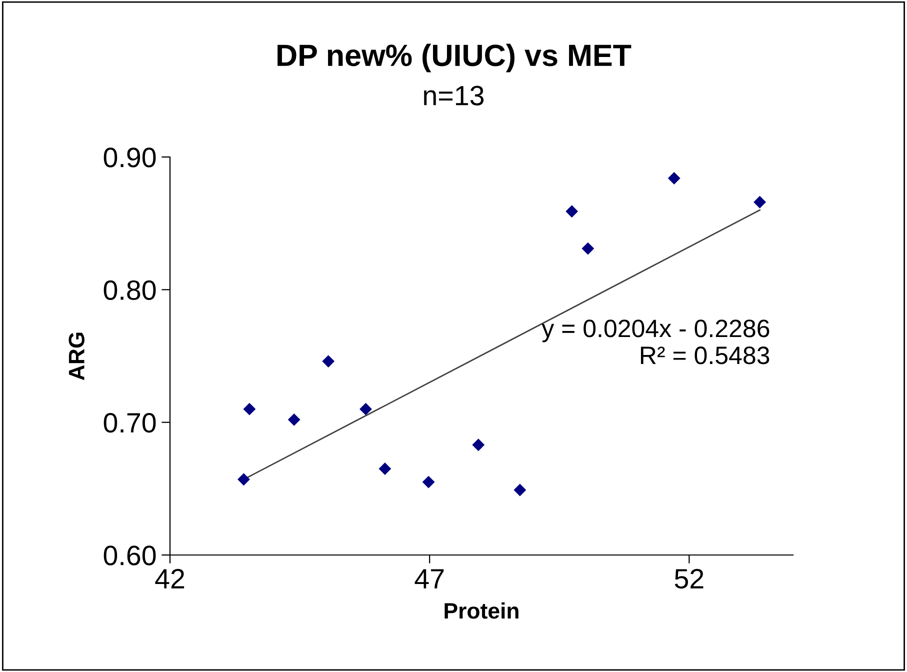 The width and height of the screenshot is (907, 672). What do you see at coordinates (76, 356) in the screenshot?
I see `y-axis-title: ARG` at bounding box center [76, 356].